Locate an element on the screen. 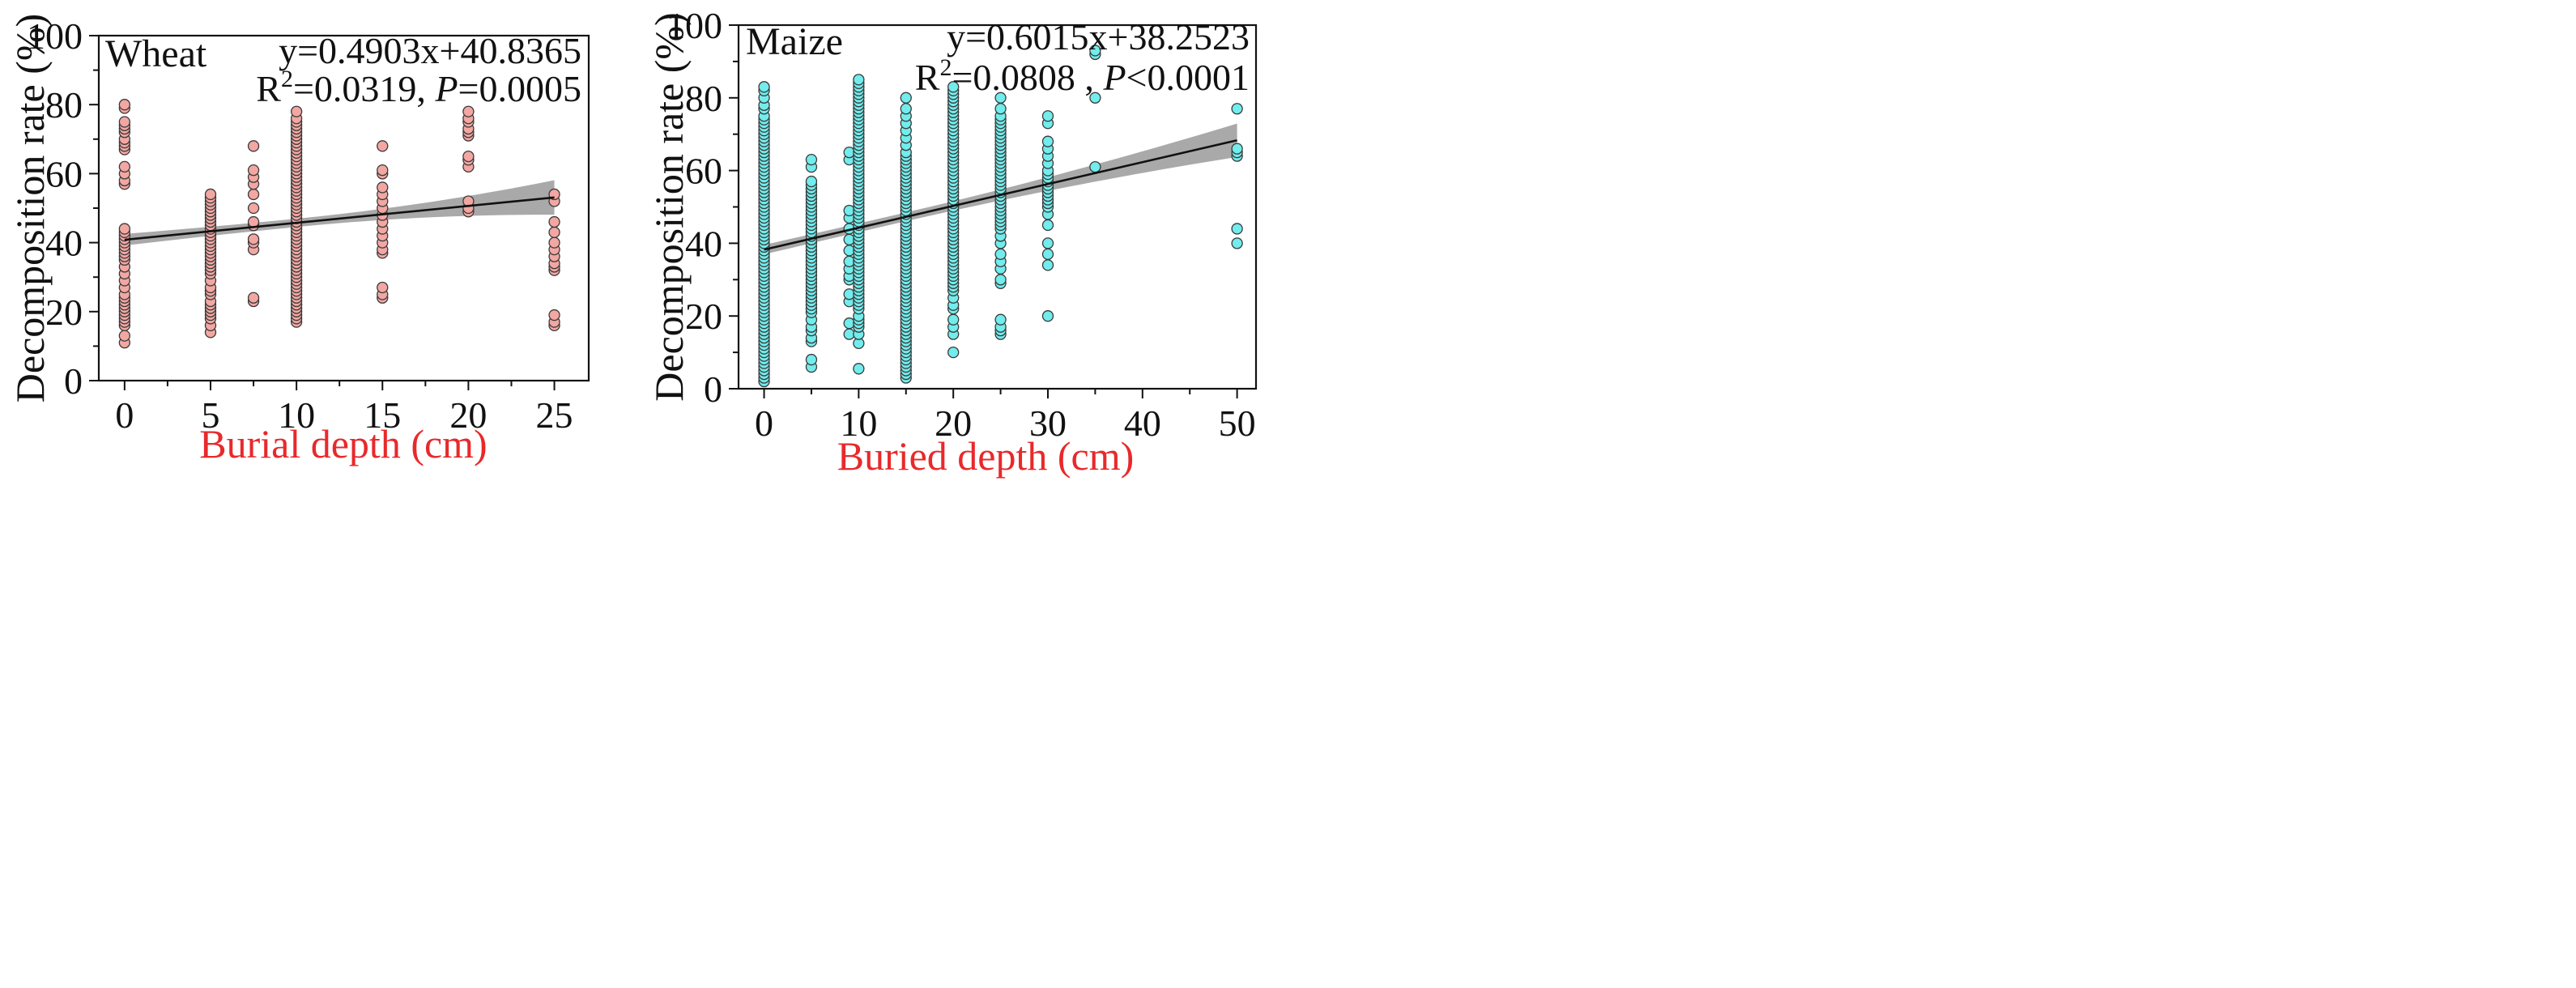 The height and width of the screenshot is (988, 2576). r2-value: =0.0808 , is located at coordinates (1027, 77).